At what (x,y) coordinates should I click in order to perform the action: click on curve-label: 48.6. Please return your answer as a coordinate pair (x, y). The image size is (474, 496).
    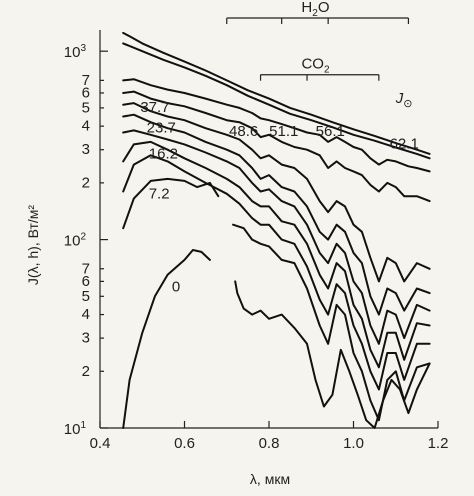
    Looking at the image, I should click on (243, 131).